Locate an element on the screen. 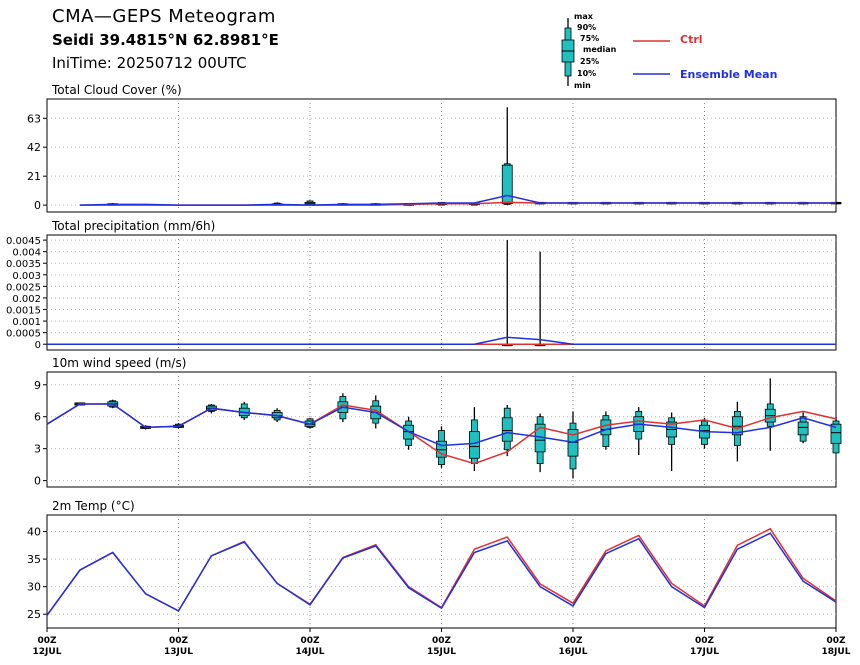 This screenshot has width=860, height=665. panel-title: 10m wind speed (m/s) is located at coordinates (119, 363).